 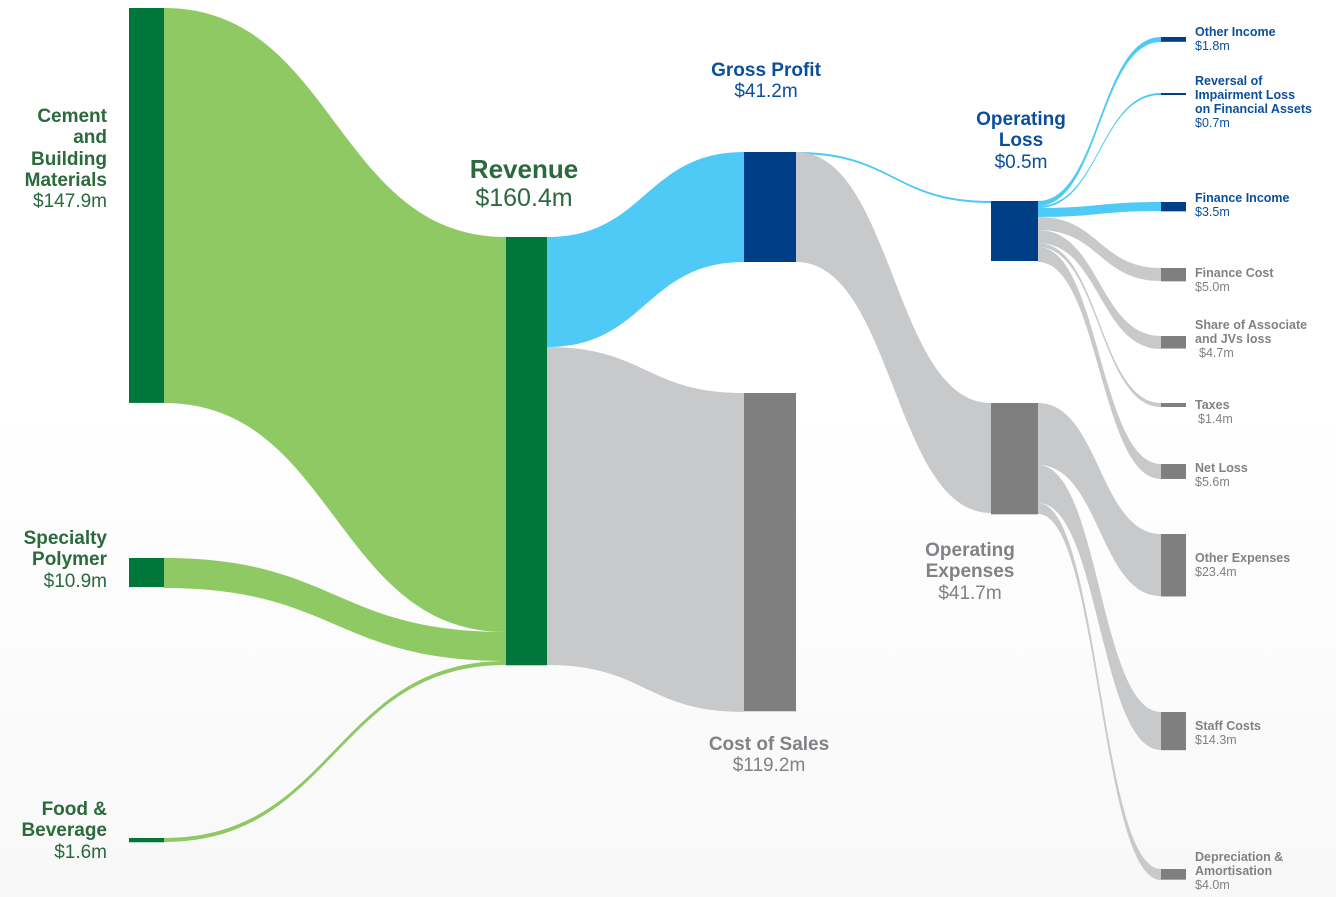 I want to click on node-taxes, so click(x=1173, y=405).